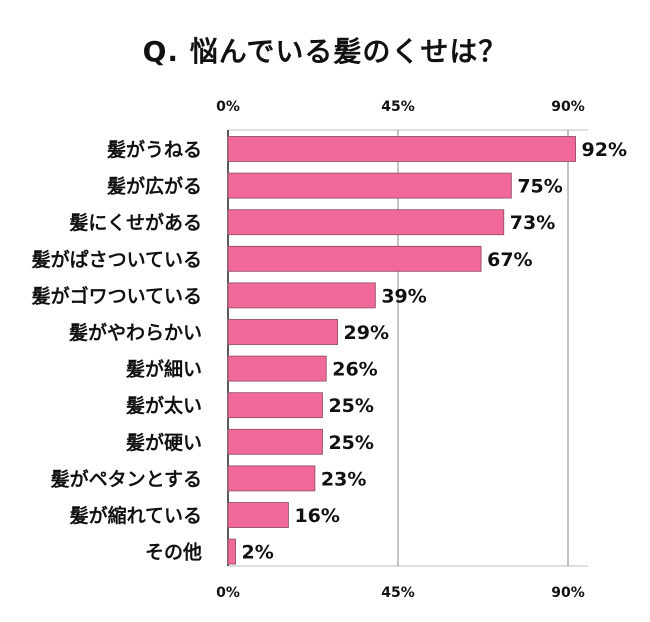 The image size is (650, 622). Describe the element at coordinates (509, 260) in the screenshot. I see `value-label-3: 67%` at that location.